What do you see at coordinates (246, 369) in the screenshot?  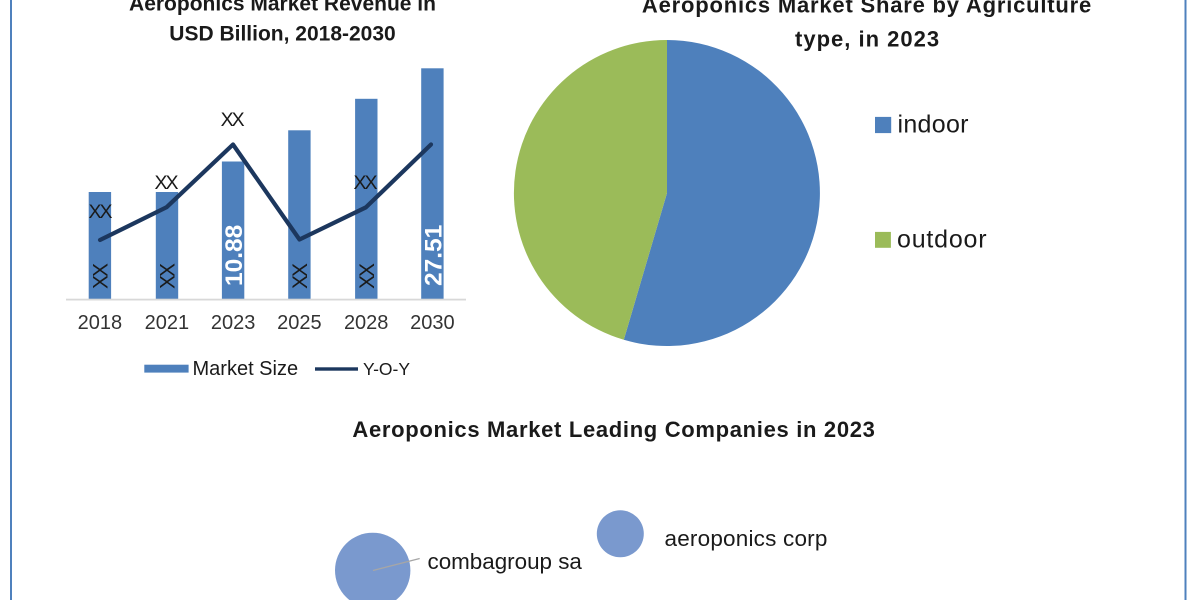 I see `svg-text: Market Size` at bounding box center [246, 369].